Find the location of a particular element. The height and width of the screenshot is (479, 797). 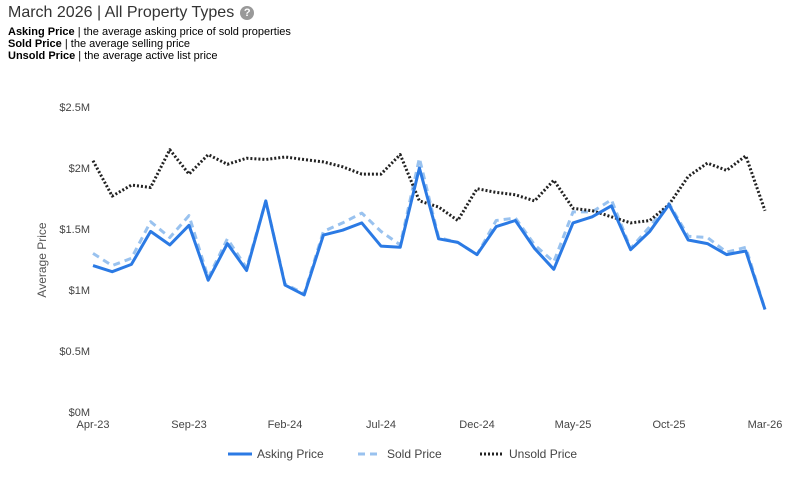

legend-item-unsold-price: Unsold Price is located at coordinates (528, 454).